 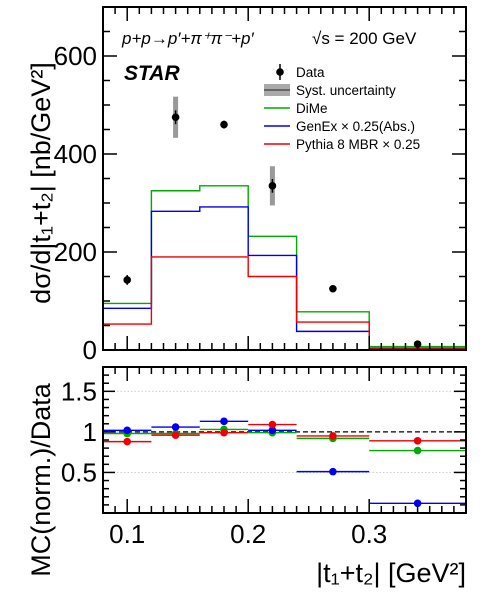 I want to click on top-y-tick-label: 600, so click(x=75, y=56).